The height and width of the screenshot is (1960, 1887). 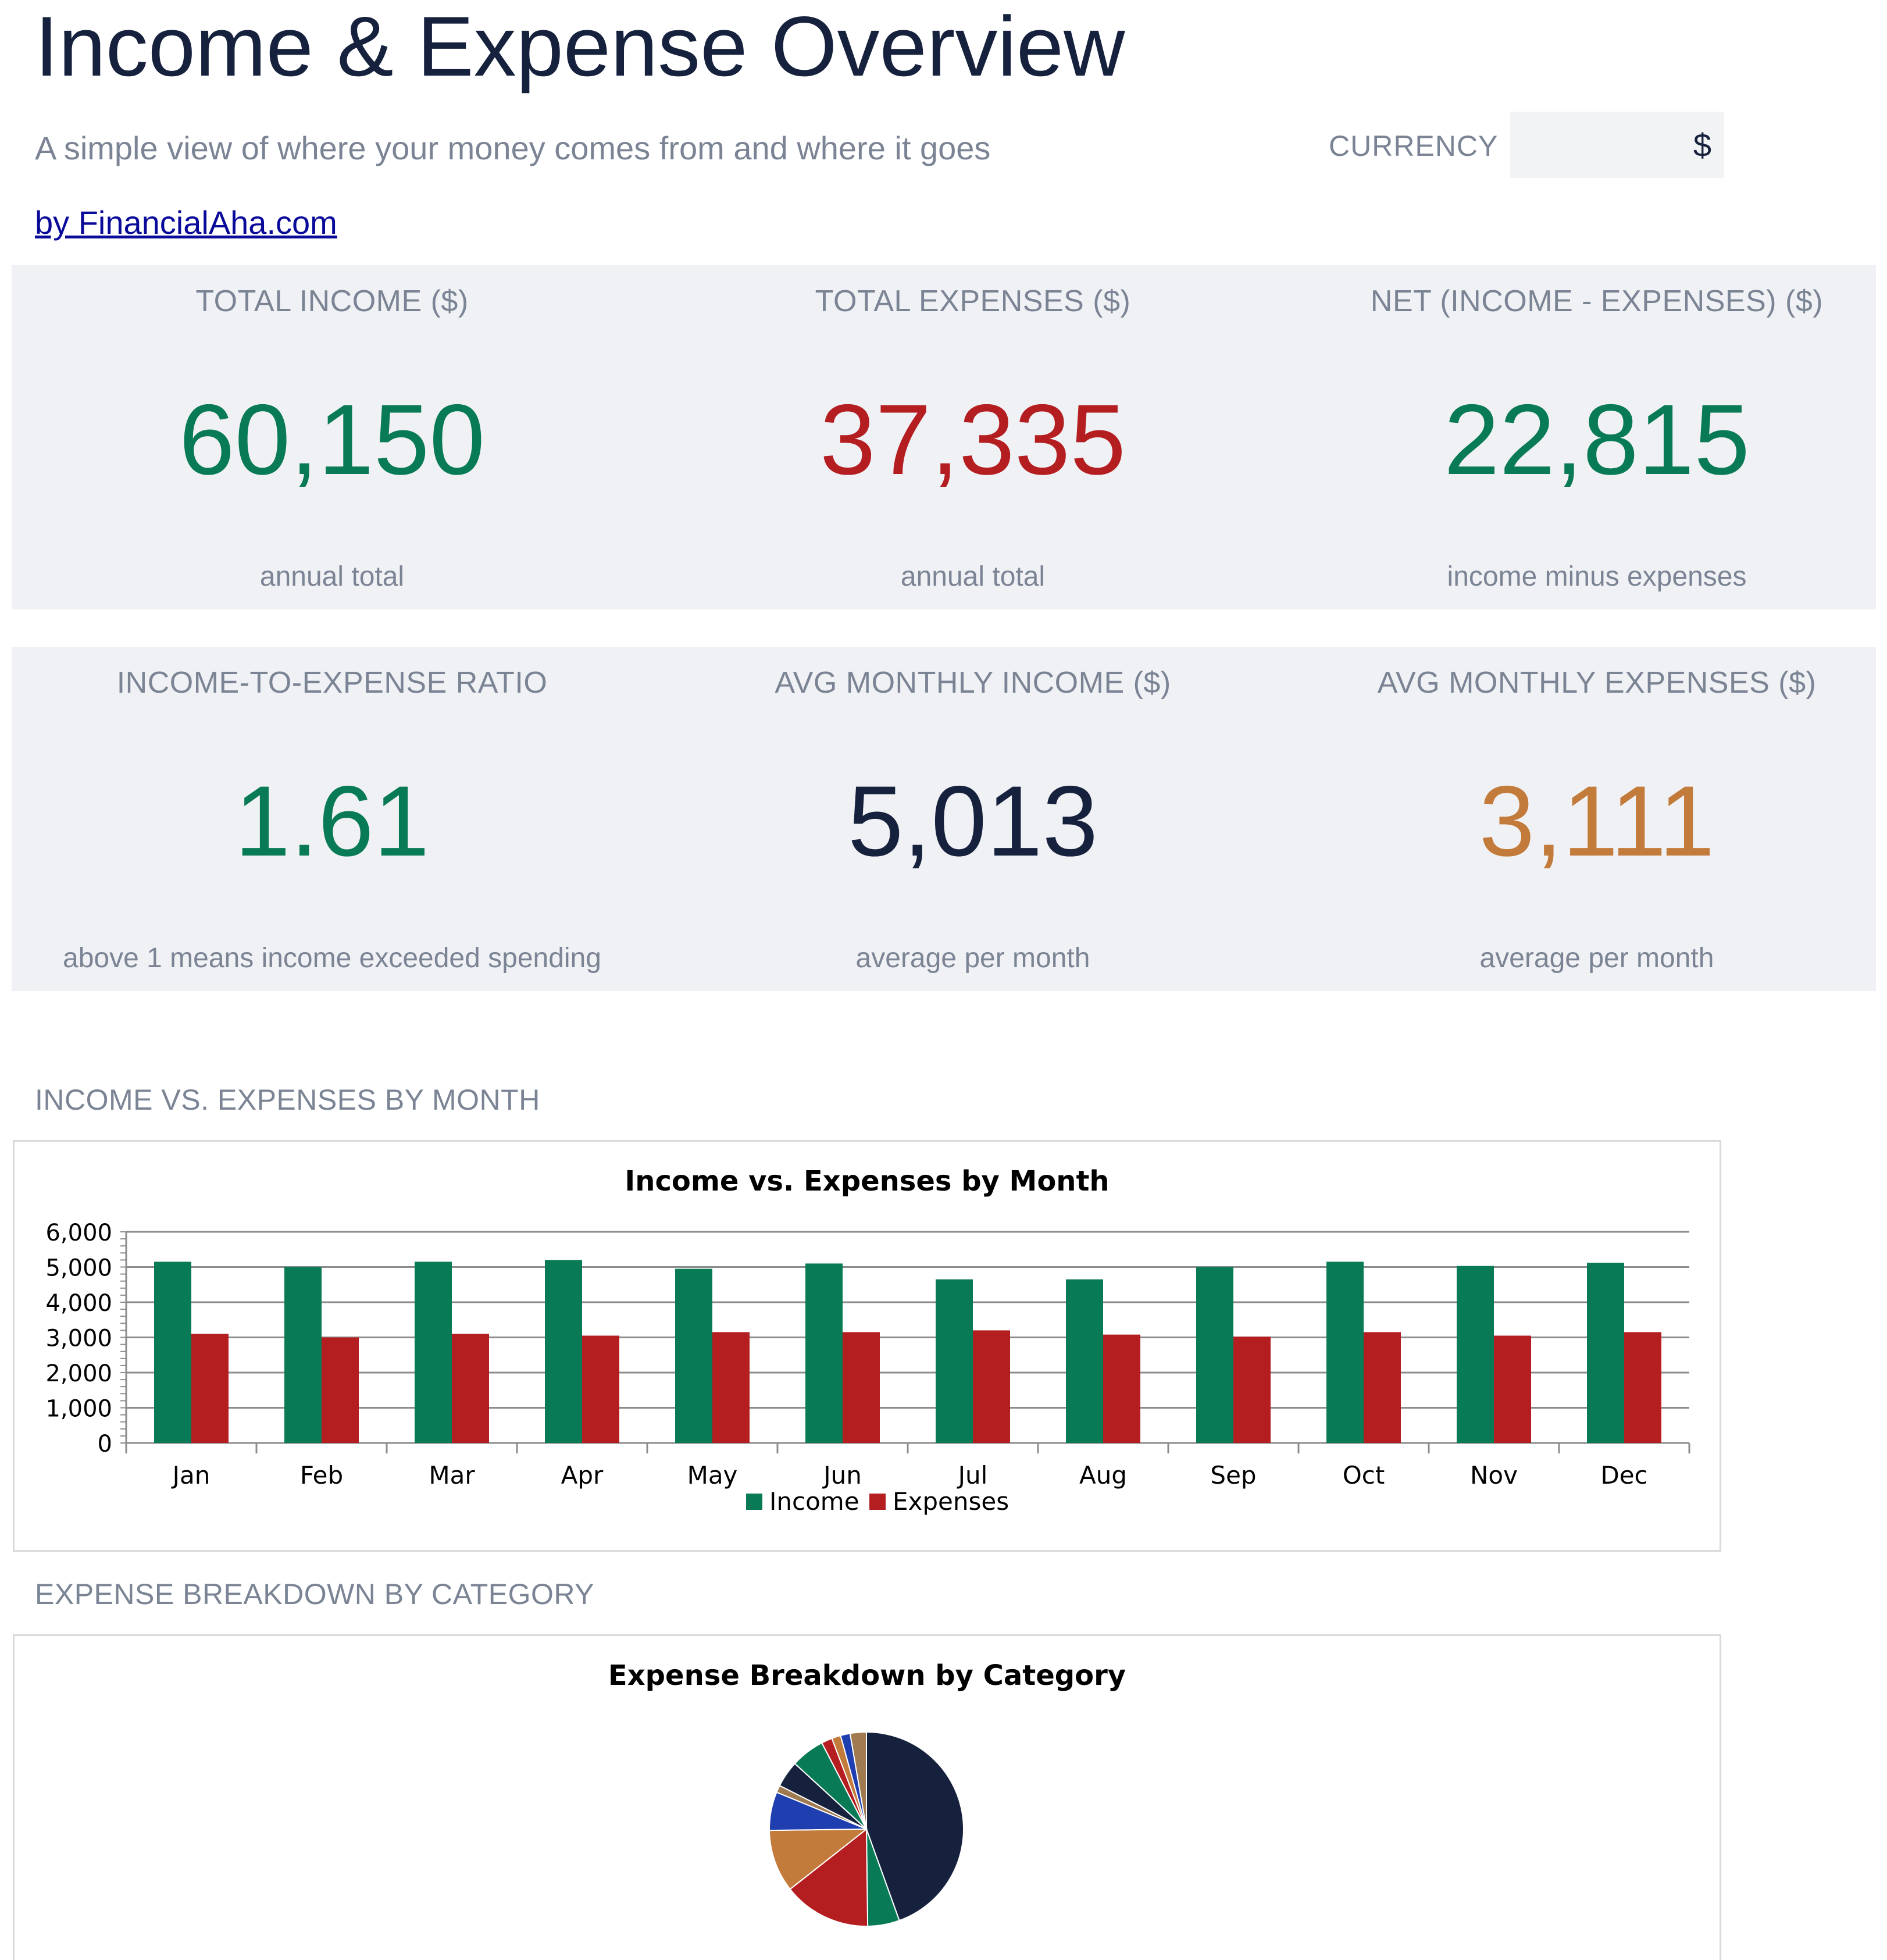 What do you see at coordinates (332, 683) in the screenshot?
I see `kpi-label: INCOME-TO-EXPENSE RATIO` at bounding box center [332, 683].